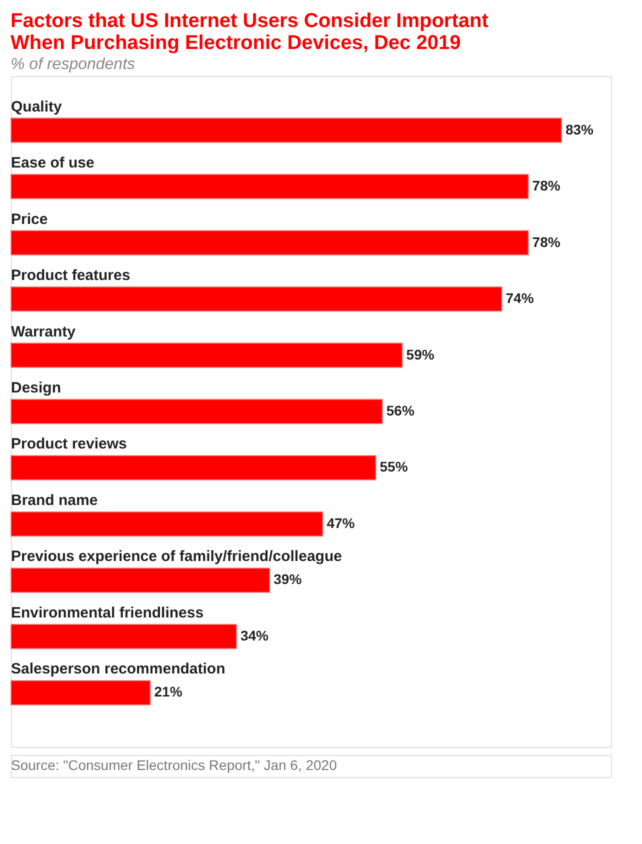  I want to click on y-tick-label: Warranty, so click(43, 331).